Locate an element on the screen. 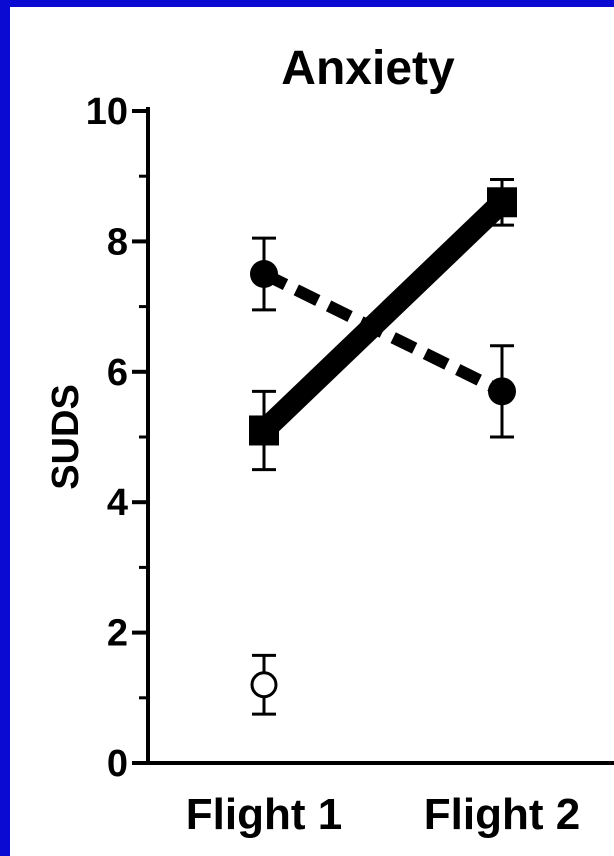 The image size is (614, 856). y-tick-label-6: 6 is located at coordinates (117, 373).